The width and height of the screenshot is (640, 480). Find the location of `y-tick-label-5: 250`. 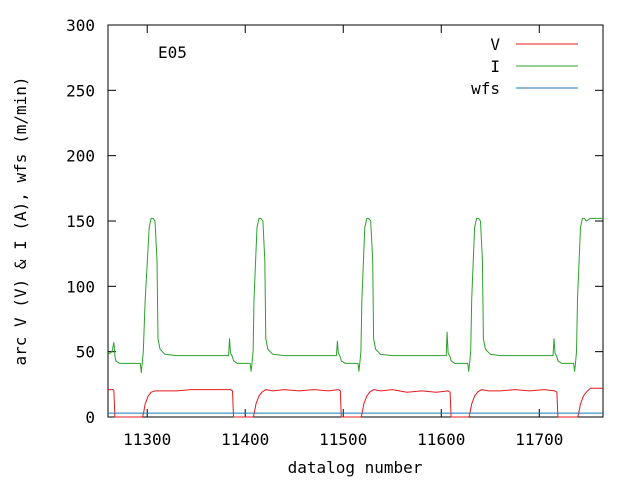

y-tick-label-5: 250 is located at coordinates (80, 90).